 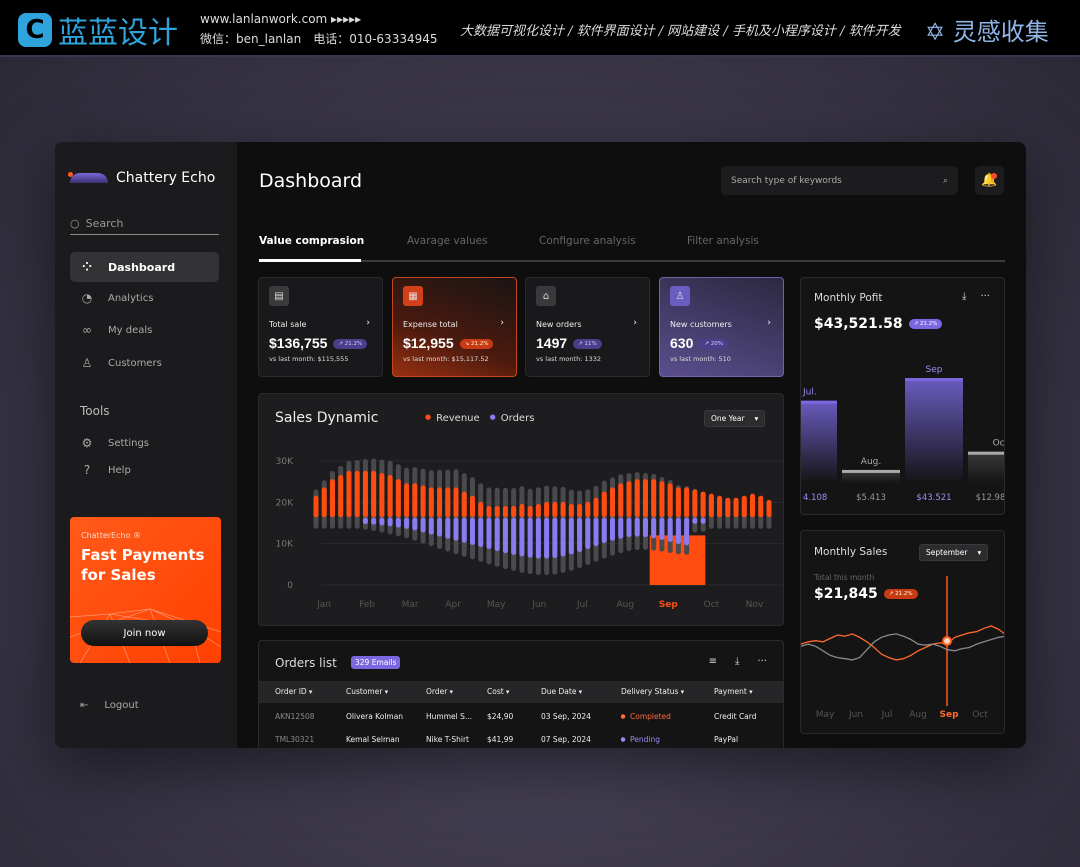 What do you see at coordinates (87, 363) in the screenshot?
I see `users-icon: ♙` at bounding box center [87, 363].